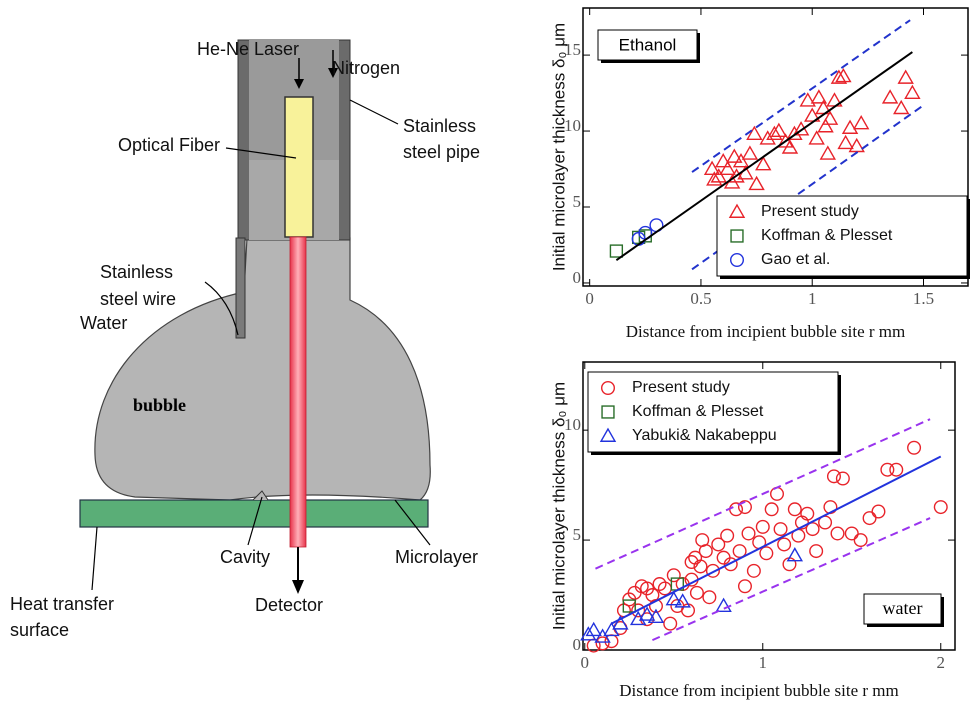 The image size is (975, 706). I want to click on y-tick-label: 0, so click(577, 644).